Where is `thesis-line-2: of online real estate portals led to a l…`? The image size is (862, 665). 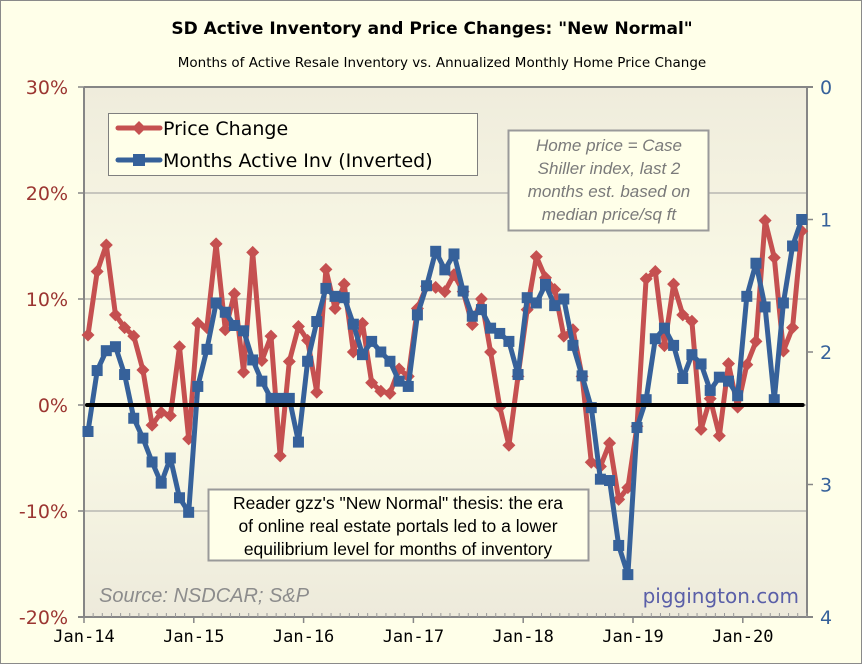
thesis-line-2: of online real estate portals led to a l… is located at coordinates (397, 526).